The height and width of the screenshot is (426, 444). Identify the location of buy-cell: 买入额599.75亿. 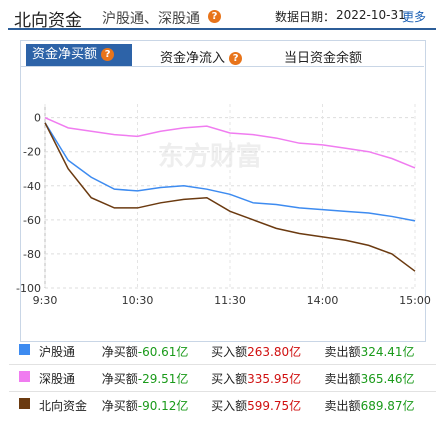
(266, 404).